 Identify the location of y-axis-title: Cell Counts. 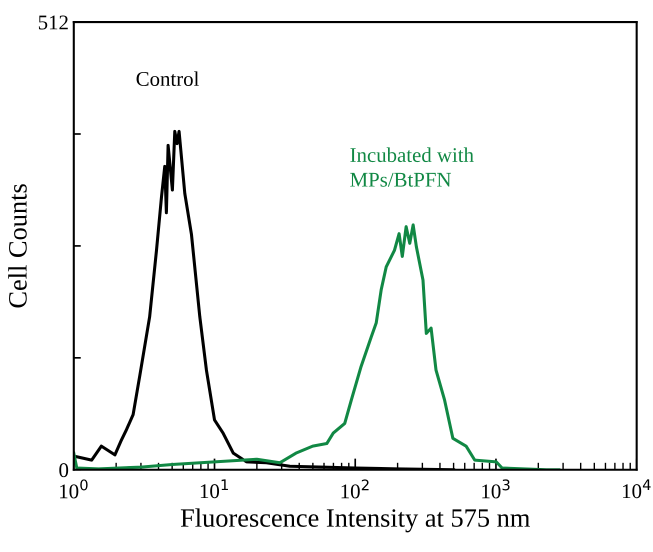
(17, 246).